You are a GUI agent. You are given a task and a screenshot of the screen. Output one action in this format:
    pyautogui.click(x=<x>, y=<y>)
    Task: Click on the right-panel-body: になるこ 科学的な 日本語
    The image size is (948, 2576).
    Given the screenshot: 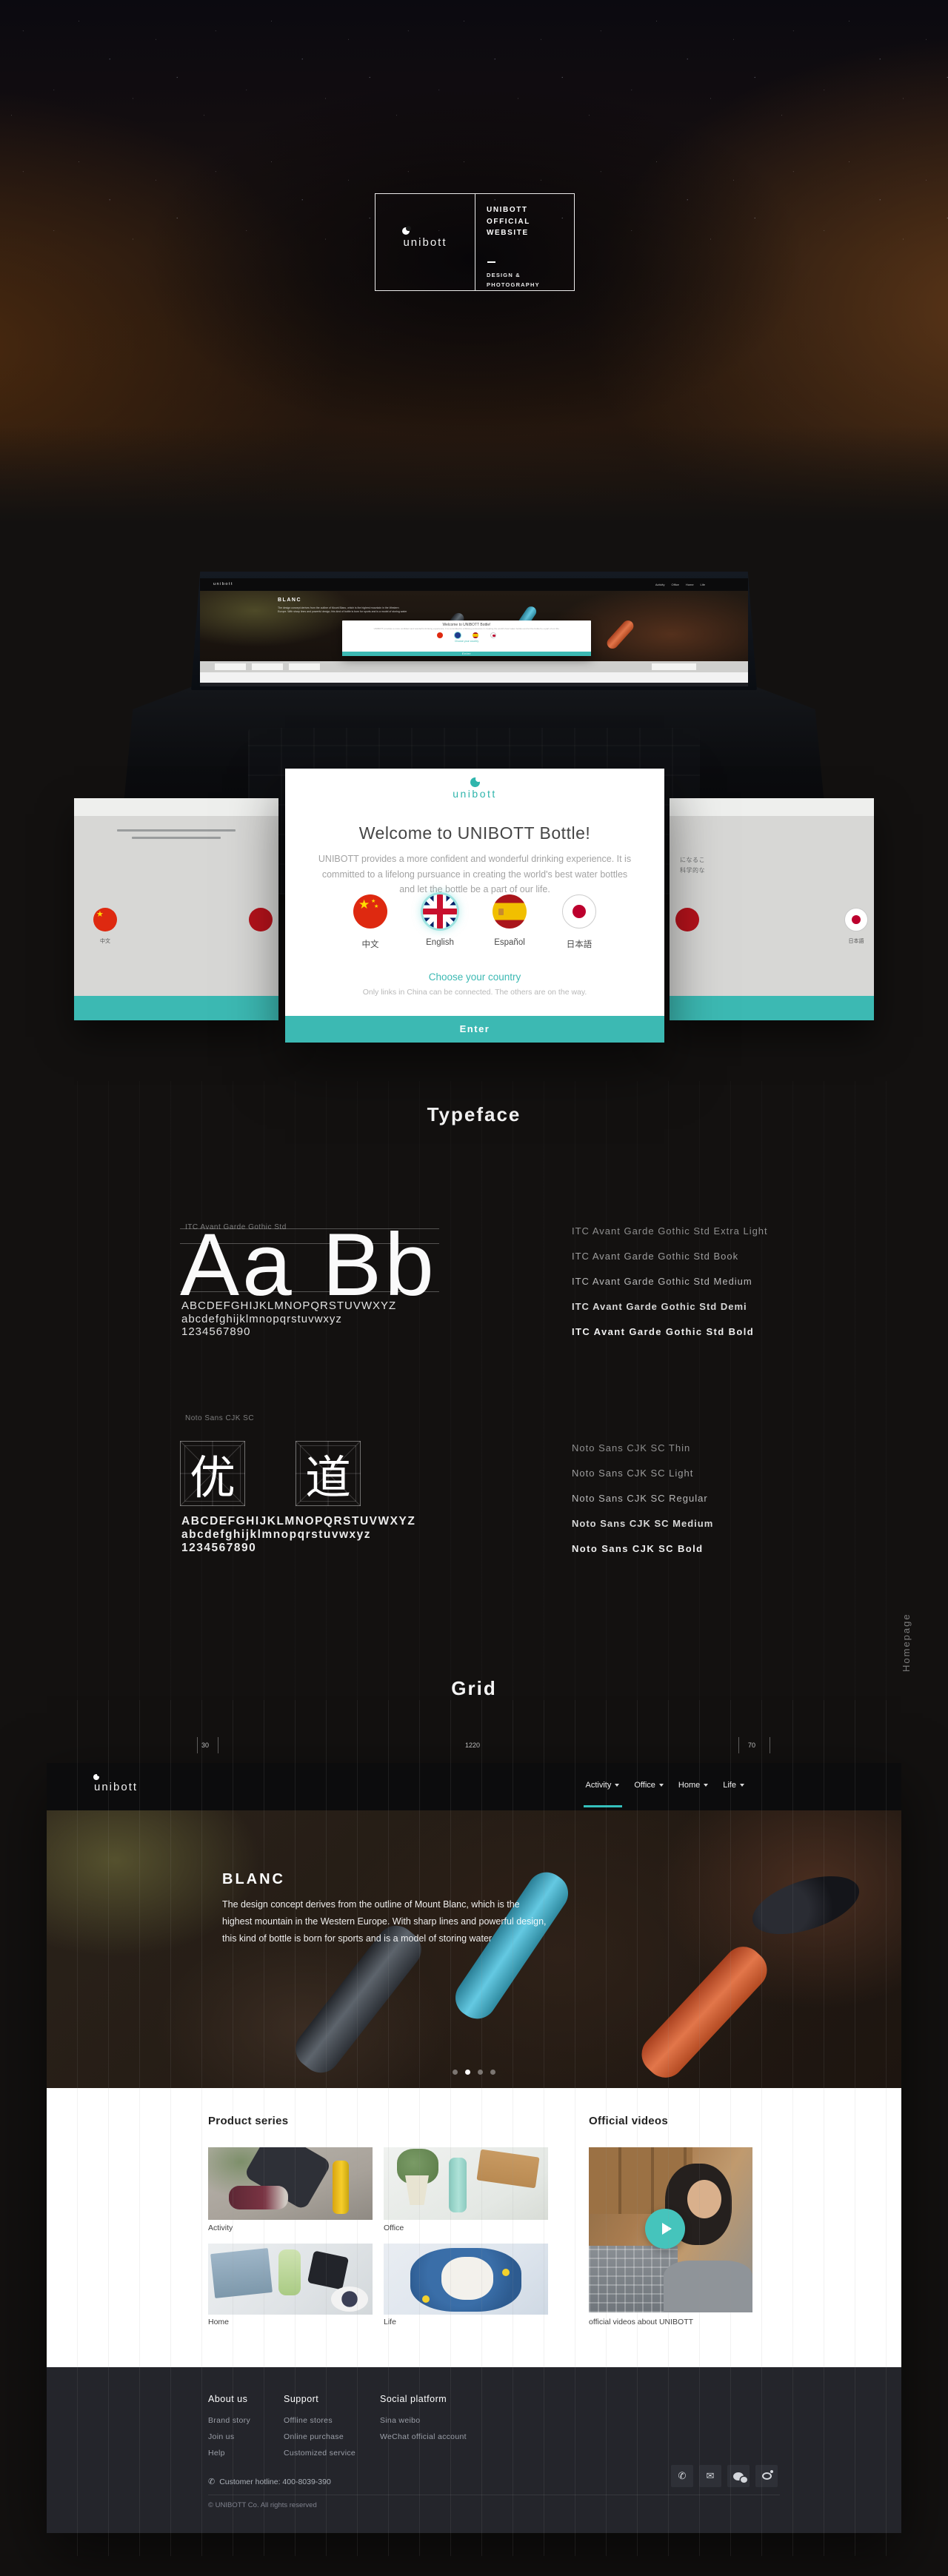 What is the action you would take?
    pyautogui.click(x=772, y=897)
    